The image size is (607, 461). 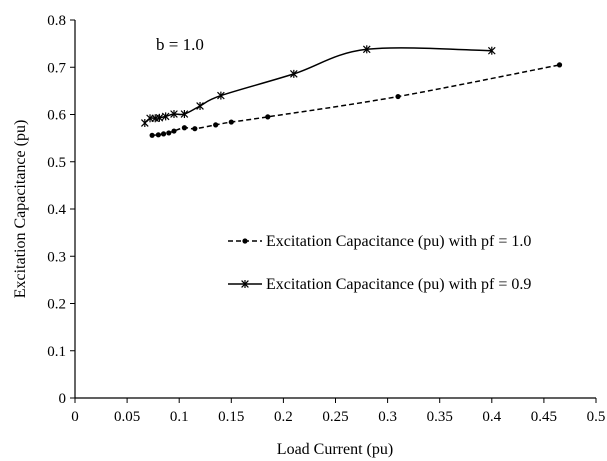 I want to click on x-tick-label: 0.3, so click(x=387, y=417).